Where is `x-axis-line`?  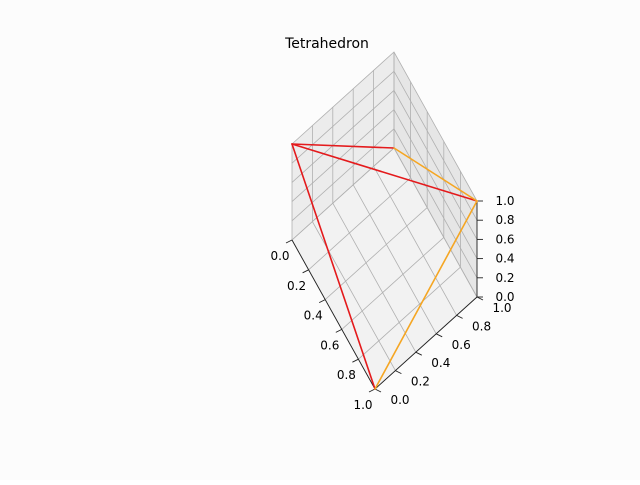
x-axis-line is located at coordinates (333, 314).